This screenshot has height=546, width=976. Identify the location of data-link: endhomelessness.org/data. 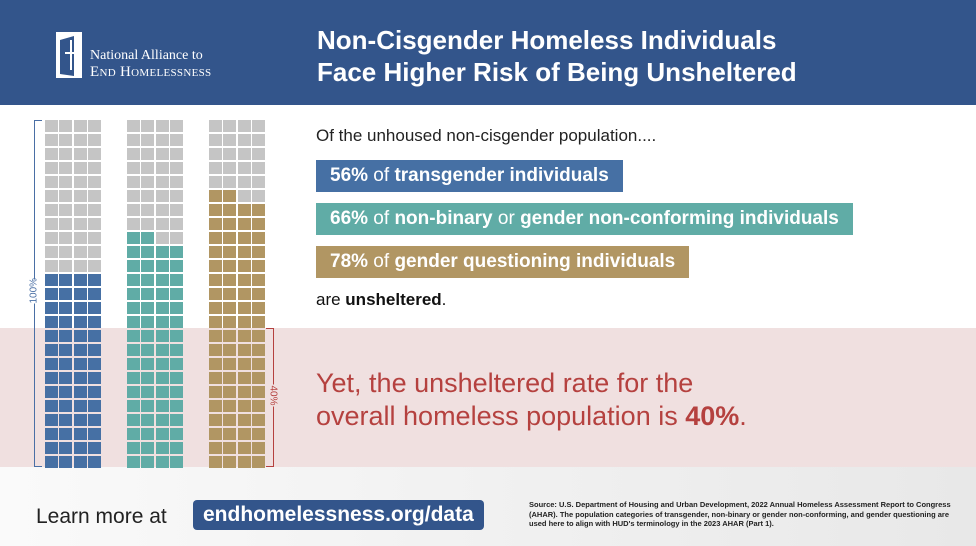
(338, 515).